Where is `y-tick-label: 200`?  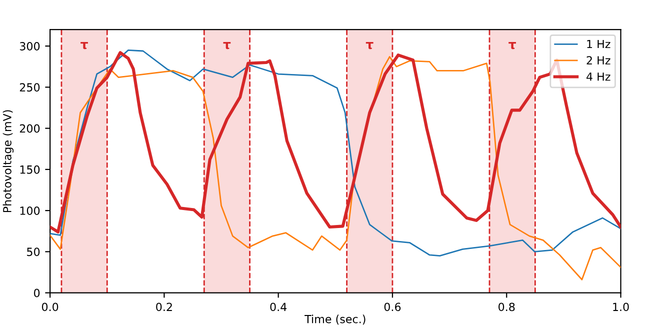 y-tick-label: 200 is located at coordinates (30, 128).